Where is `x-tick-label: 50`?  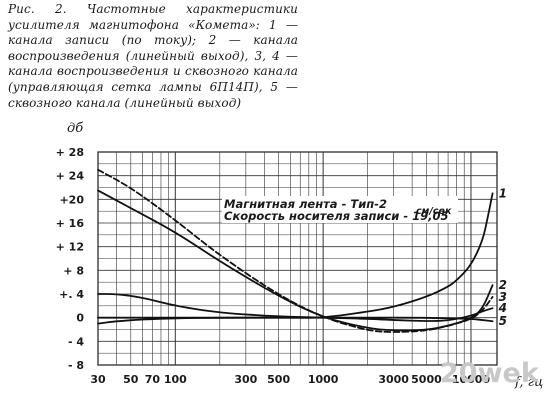 x-tick-label: 50 is located at coordinates (131, 379).